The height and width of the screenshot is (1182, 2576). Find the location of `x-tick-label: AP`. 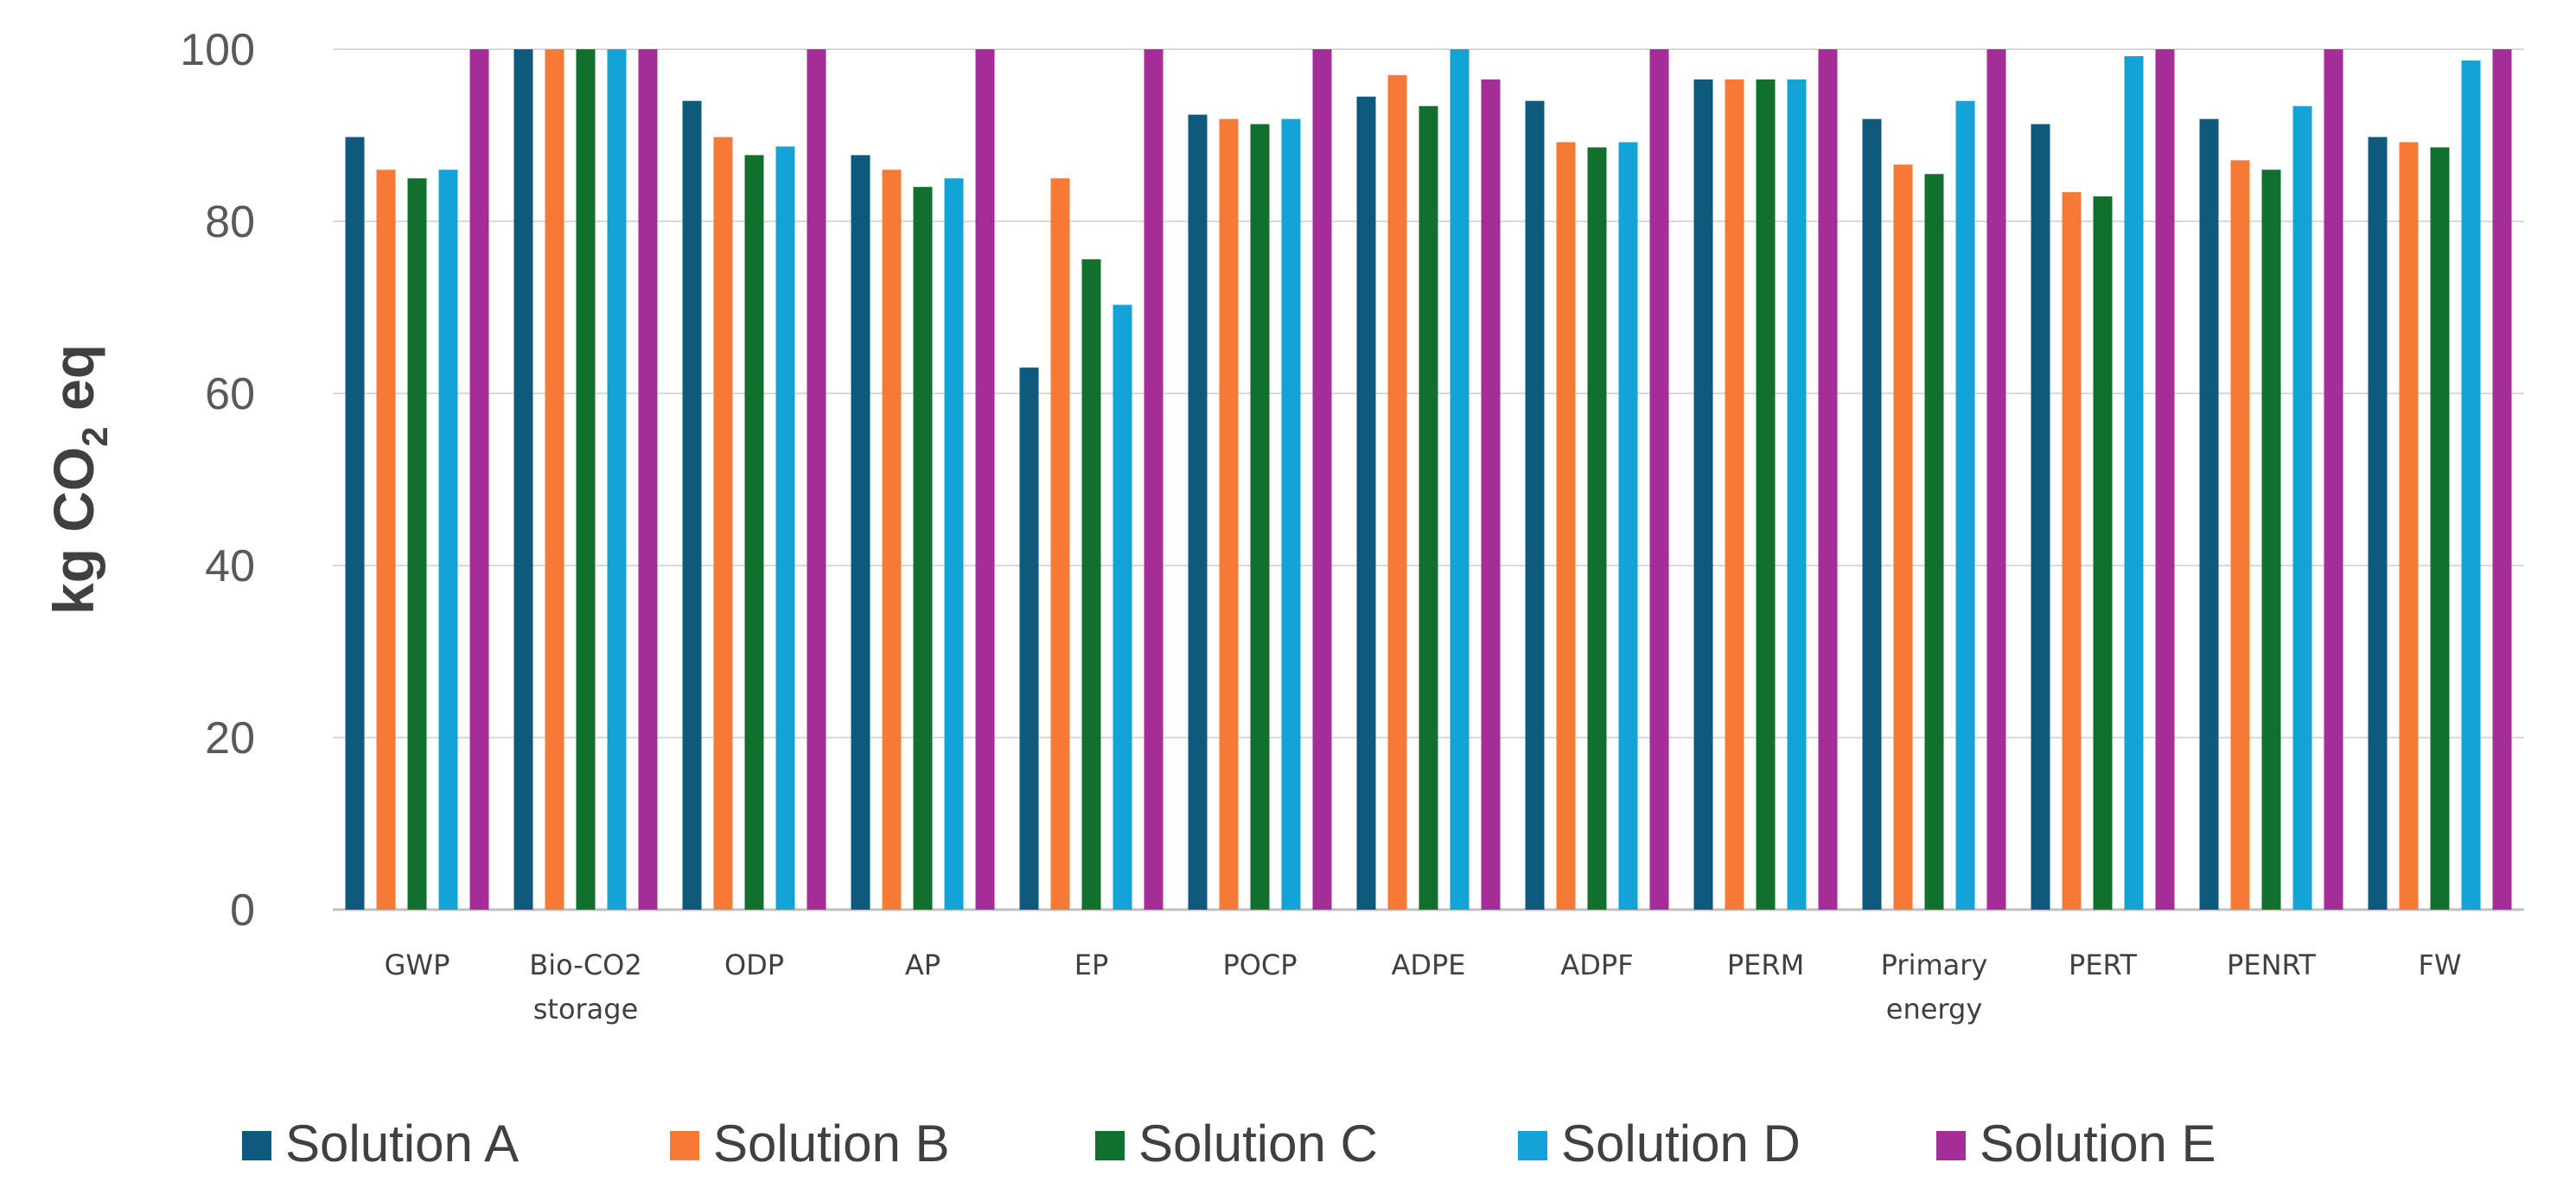

x-tick-label: AP is located at coordinates (922, 965).